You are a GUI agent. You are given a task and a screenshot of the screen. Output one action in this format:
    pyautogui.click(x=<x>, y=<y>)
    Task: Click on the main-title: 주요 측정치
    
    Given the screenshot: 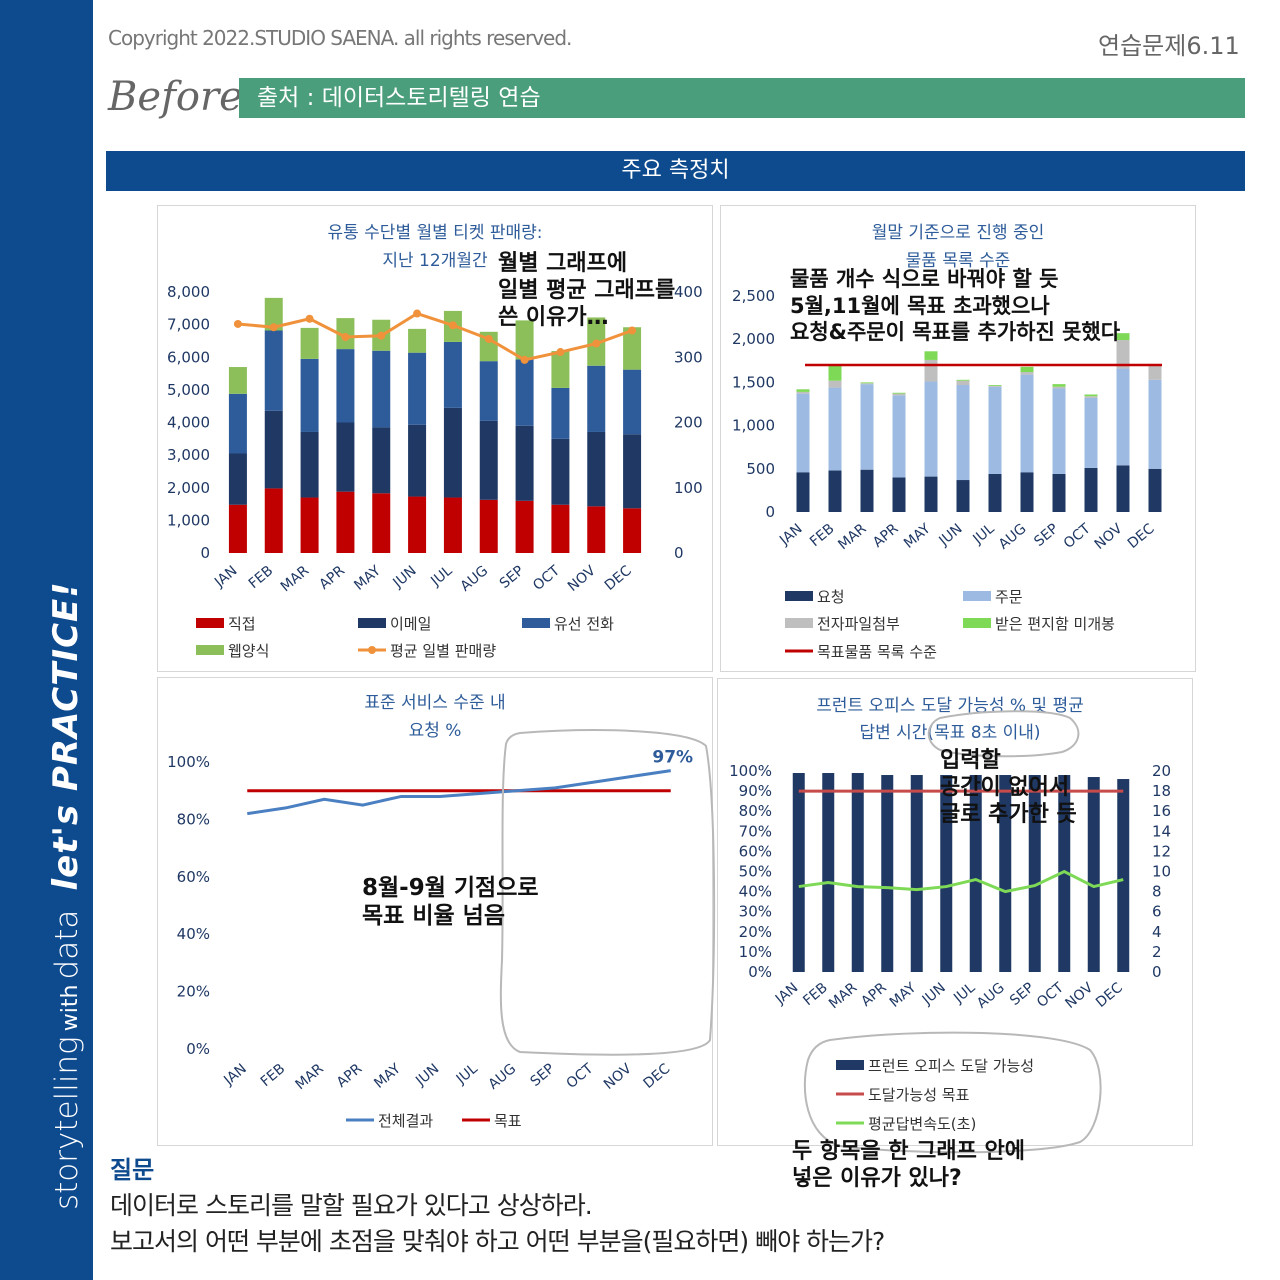 What is the action you would take?
    pyautogui.click(x=675, y=171)
    